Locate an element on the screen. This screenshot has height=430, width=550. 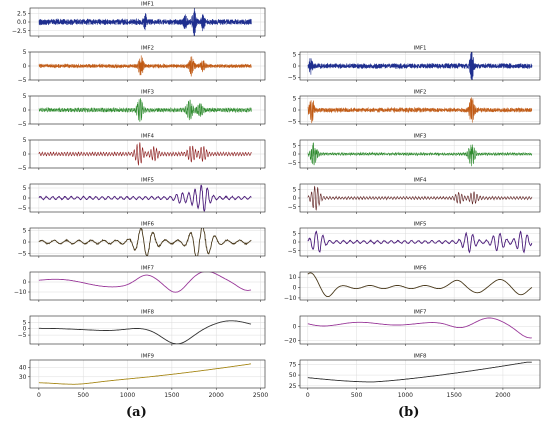
subplot-b-imf6: IMF6 10 0 −10 is located at coordinates (412, 284).